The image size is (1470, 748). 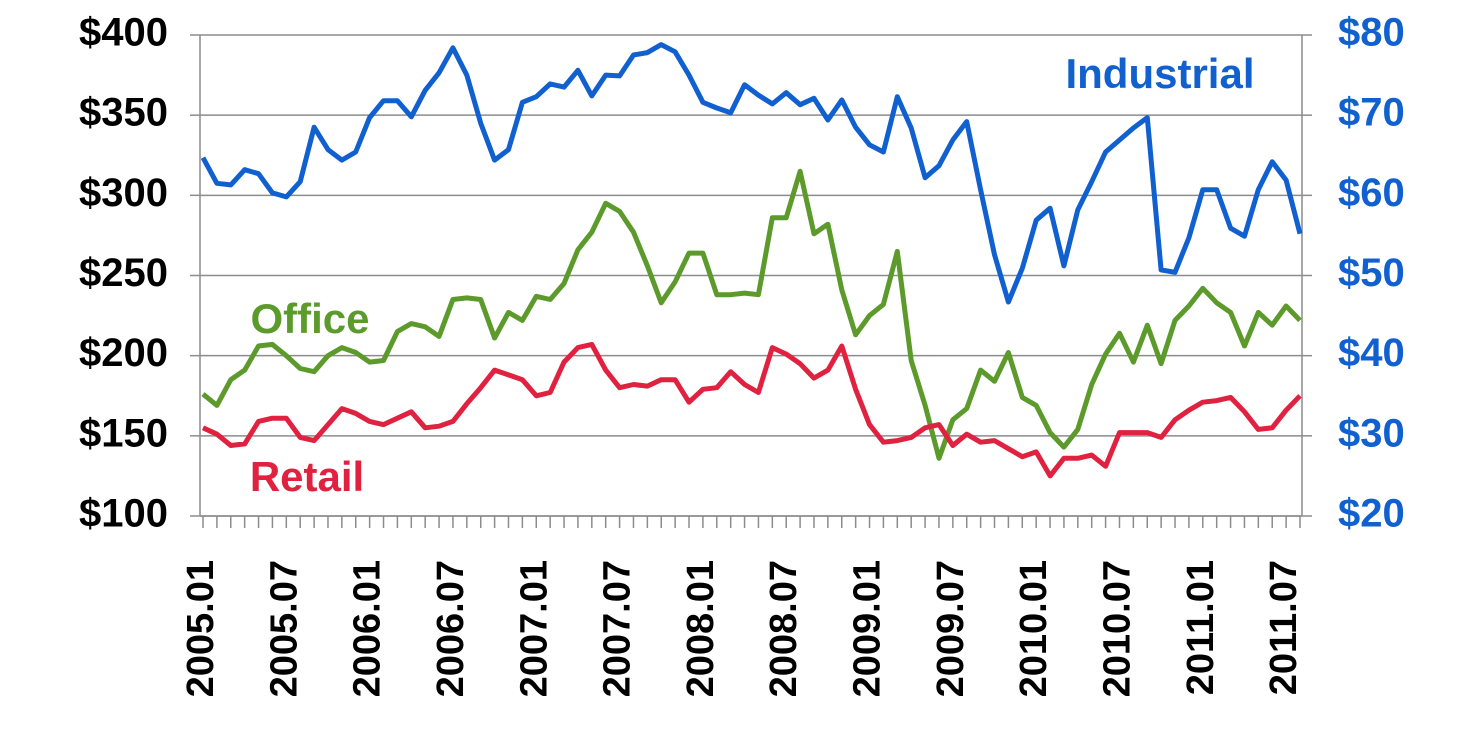 I want to click on y2-tick-label: $60, so click(x=1371, y=193).